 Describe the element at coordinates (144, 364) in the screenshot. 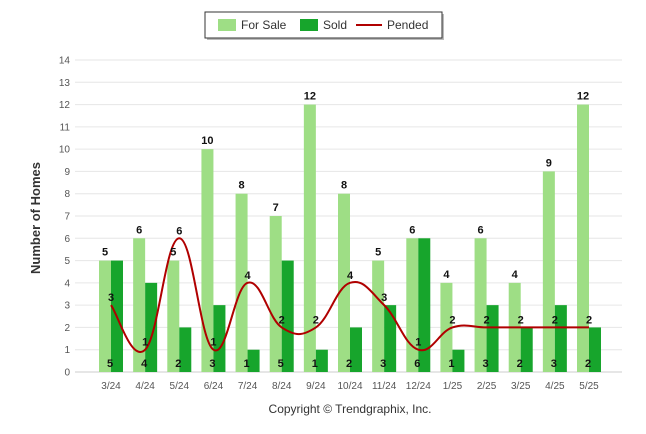

I see `sold-value-label: 4` at that location.